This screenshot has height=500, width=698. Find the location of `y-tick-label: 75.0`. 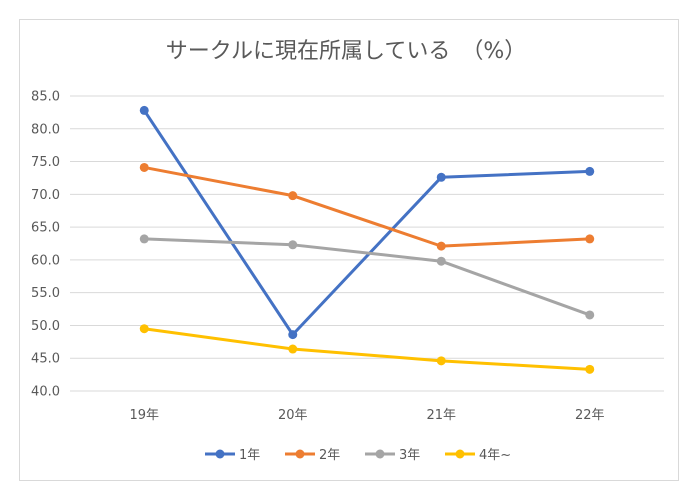

y-tick-label: 75.0 is located at coordinates (45, 162).